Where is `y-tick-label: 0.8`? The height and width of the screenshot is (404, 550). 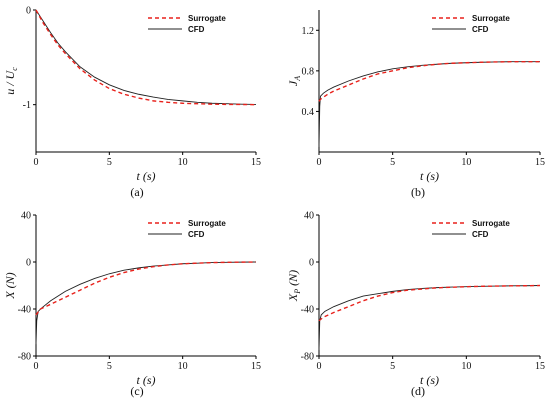
y-tick-label: 0.8 is located at coordinates (308, 71).